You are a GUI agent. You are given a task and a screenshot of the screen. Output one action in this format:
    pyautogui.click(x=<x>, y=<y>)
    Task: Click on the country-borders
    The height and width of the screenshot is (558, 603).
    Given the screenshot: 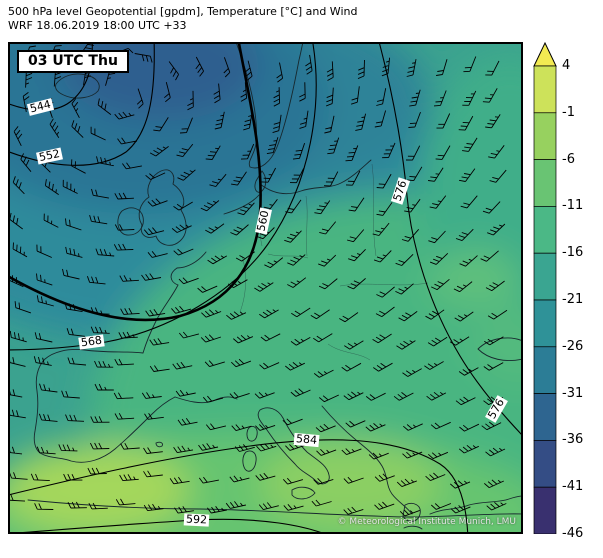 What is the action you would take?
    pyautogui.click(x=334, y=262)
    